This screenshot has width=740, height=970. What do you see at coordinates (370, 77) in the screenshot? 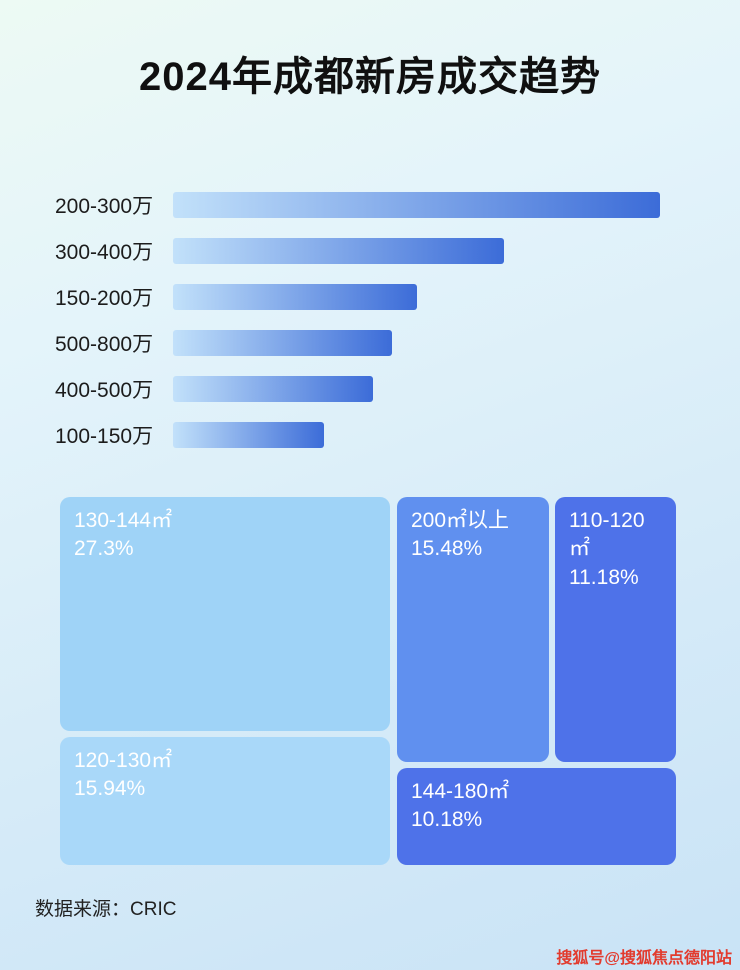
I see `page-title: 2024年成都新房成交趋势` at bounding box center [370, 77].